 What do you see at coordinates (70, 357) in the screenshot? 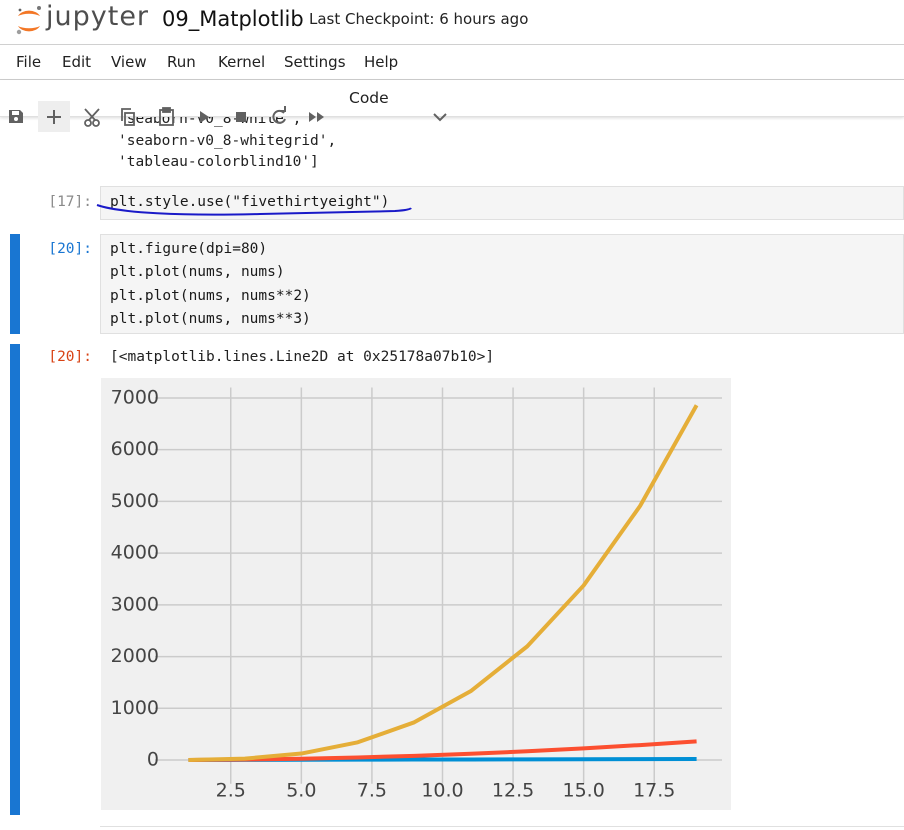
I see `output-prompt: [20]:` at bounding box center [70, 357].